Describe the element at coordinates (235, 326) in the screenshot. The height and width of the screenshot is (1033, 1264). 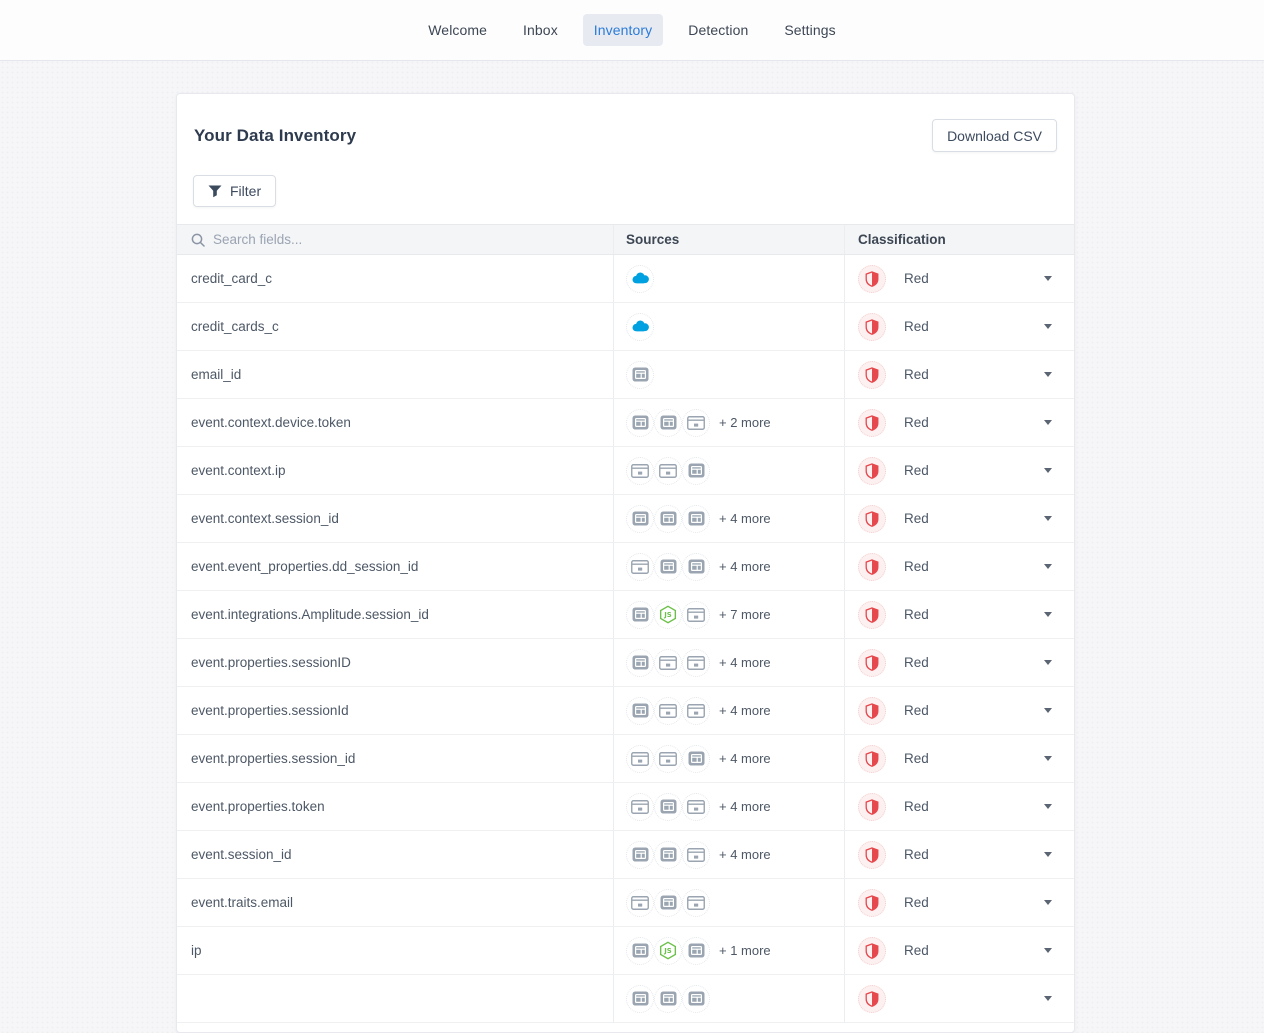
I see `field-name: credit_cards_c` at that location.